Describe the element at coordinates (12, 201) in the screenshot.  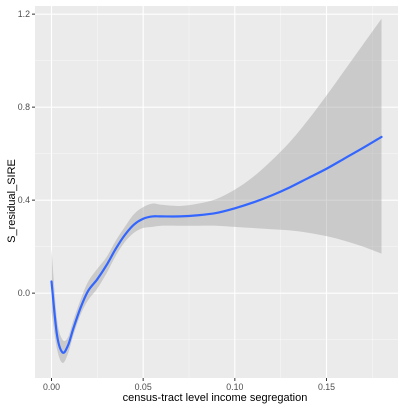
I see `y-axis-title: S_residual_SIRE` at that location.